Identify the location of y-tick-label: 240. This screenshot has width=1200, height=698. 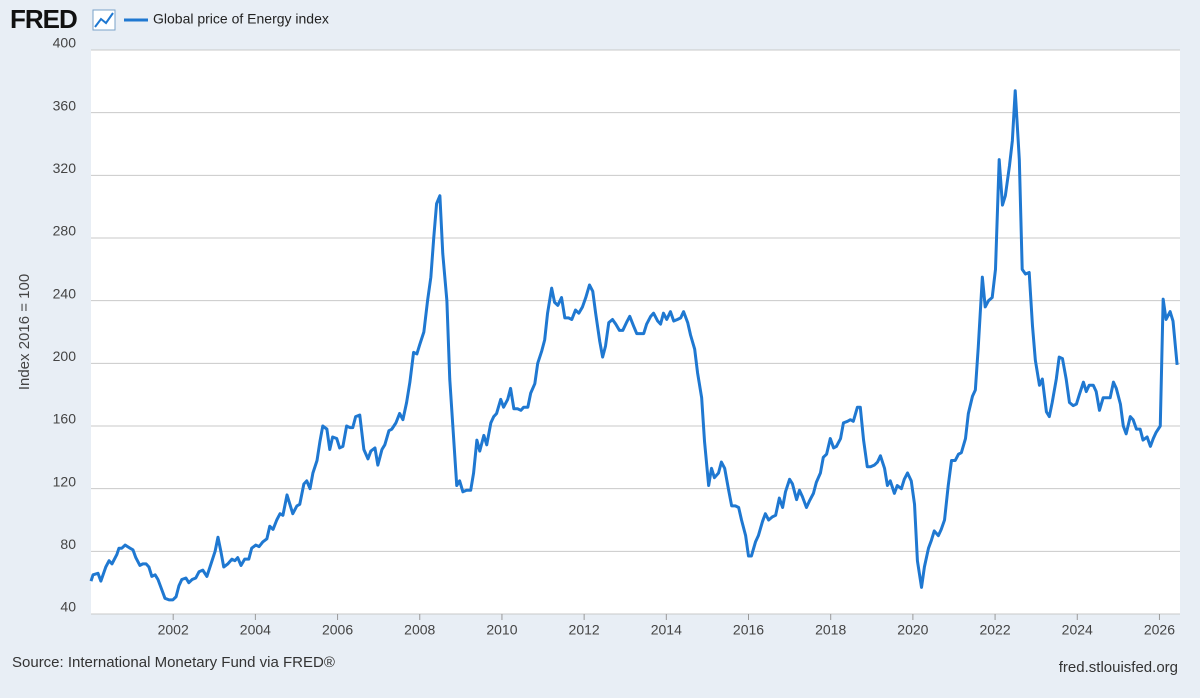
(65, 293).